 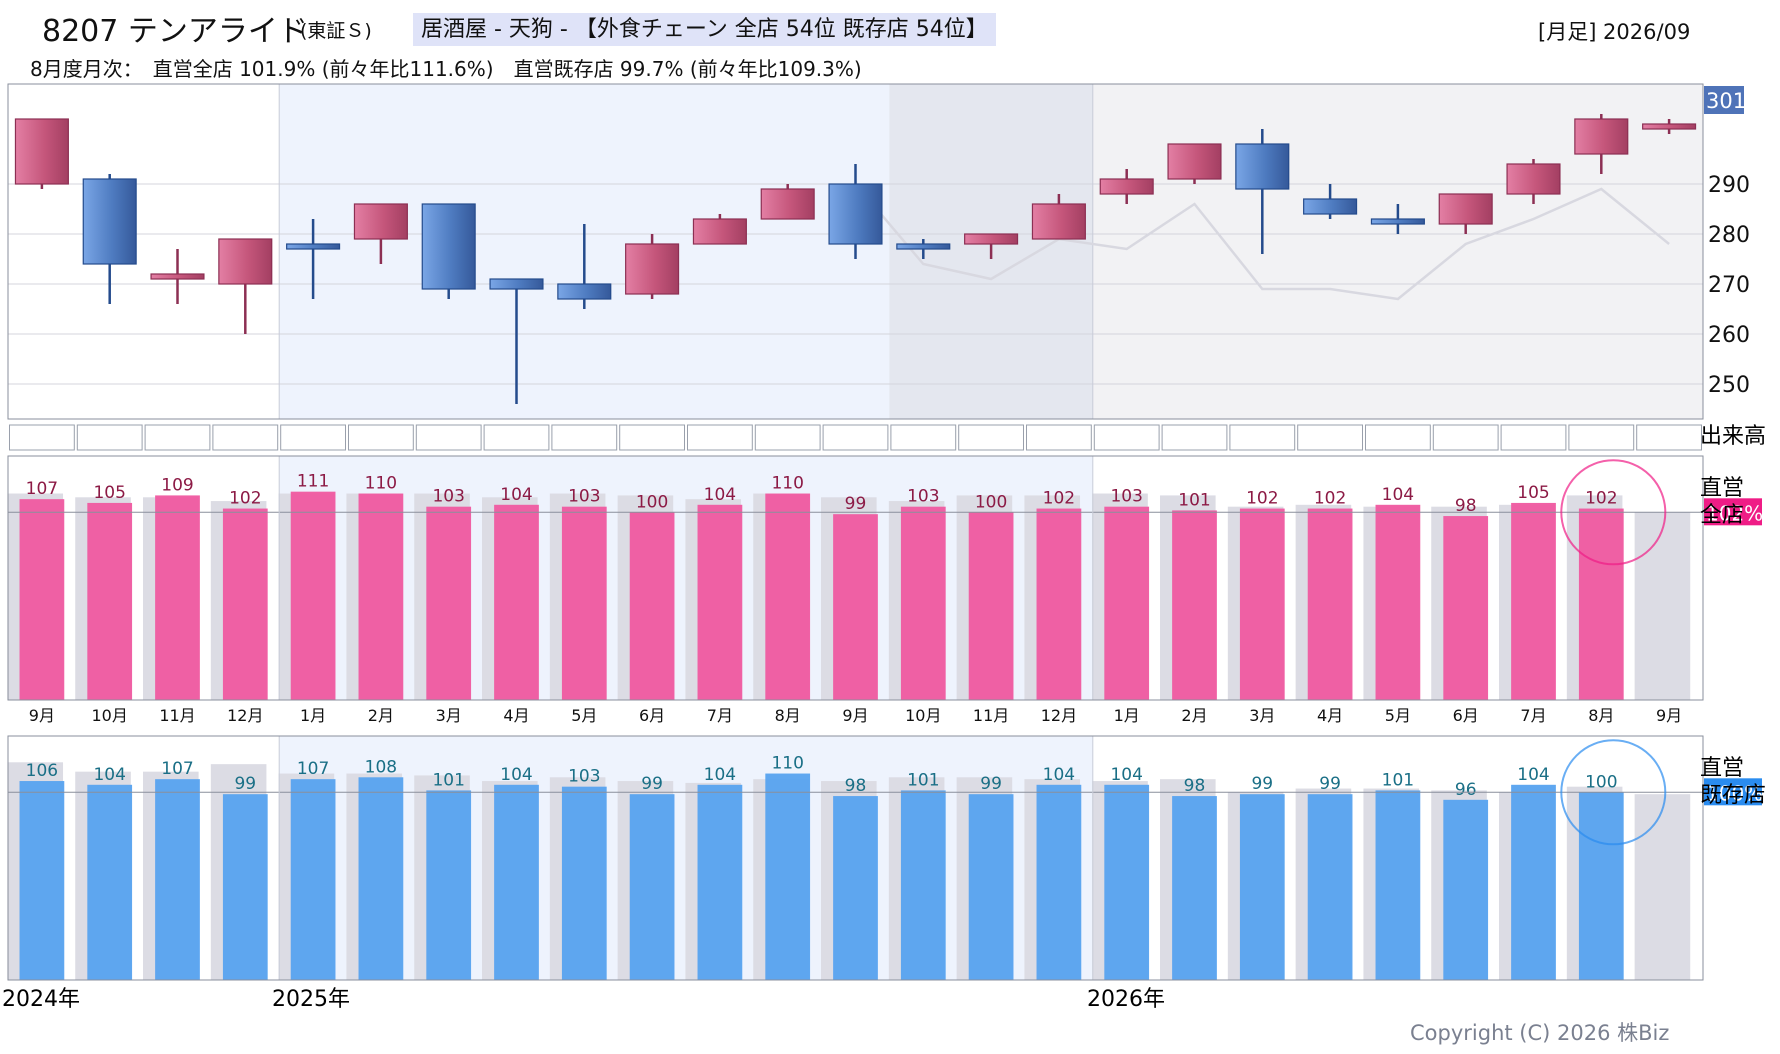 I want to click on existing-bar-label: 110, so click(x=787, y=764).